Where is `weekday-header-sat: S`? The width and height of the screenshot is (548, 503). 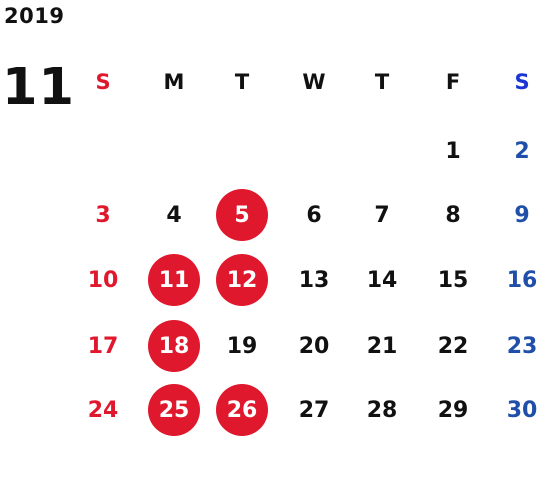 weekday-header-sat: S is located at coordinates (522, 82).